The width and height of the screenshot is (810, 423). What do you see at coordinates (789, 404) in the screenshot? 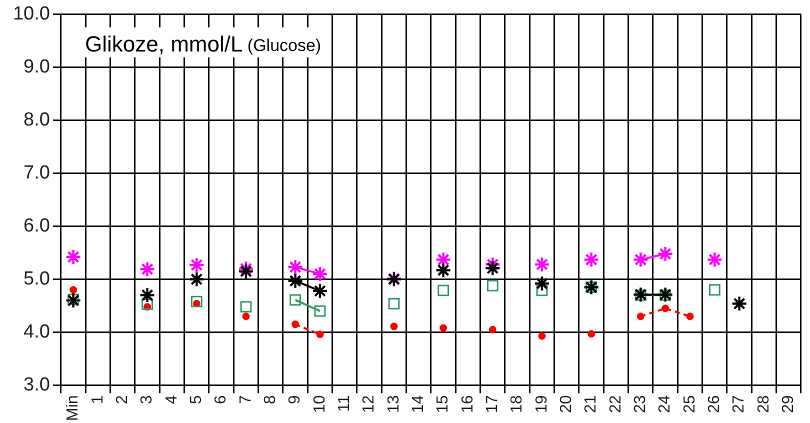
I see `x-tick-label: 29` at bounding box center [789, 404].